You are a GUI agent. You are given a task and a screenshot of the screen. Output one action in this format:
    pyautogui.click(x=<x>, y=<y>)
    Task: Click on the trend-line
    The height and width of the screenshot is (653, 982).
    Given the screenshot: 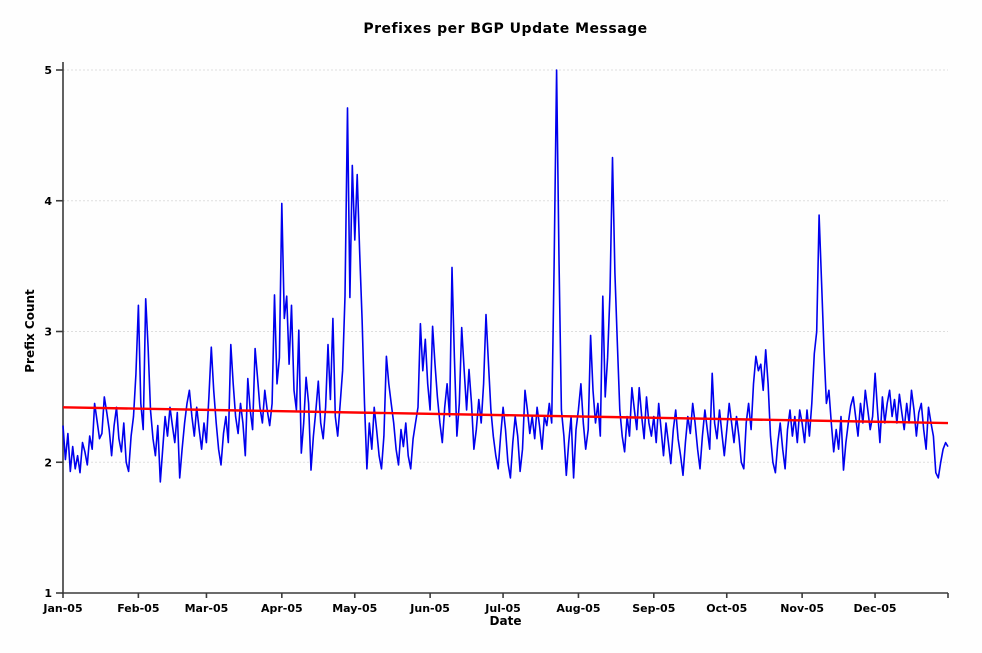 What is the action you would take?
    pyautogui.click(x=505, y=415)
    